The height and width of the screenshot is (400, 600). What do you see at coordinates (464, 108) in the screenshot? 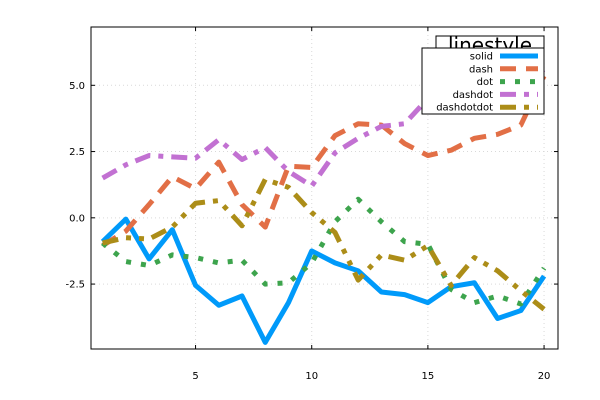
I see `legend-label-dashdotdot: dashdotdot` at bounding box center [464, 108].